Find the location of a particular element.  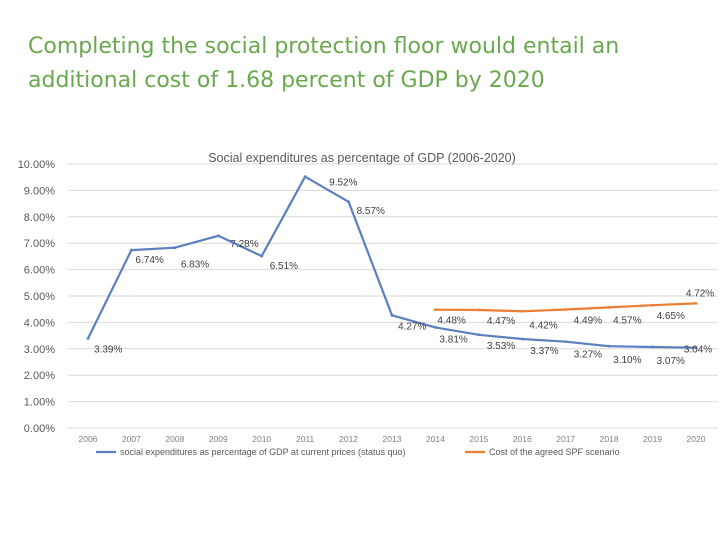

x-tick-label: 2008 is located at coordinates (174, 439).